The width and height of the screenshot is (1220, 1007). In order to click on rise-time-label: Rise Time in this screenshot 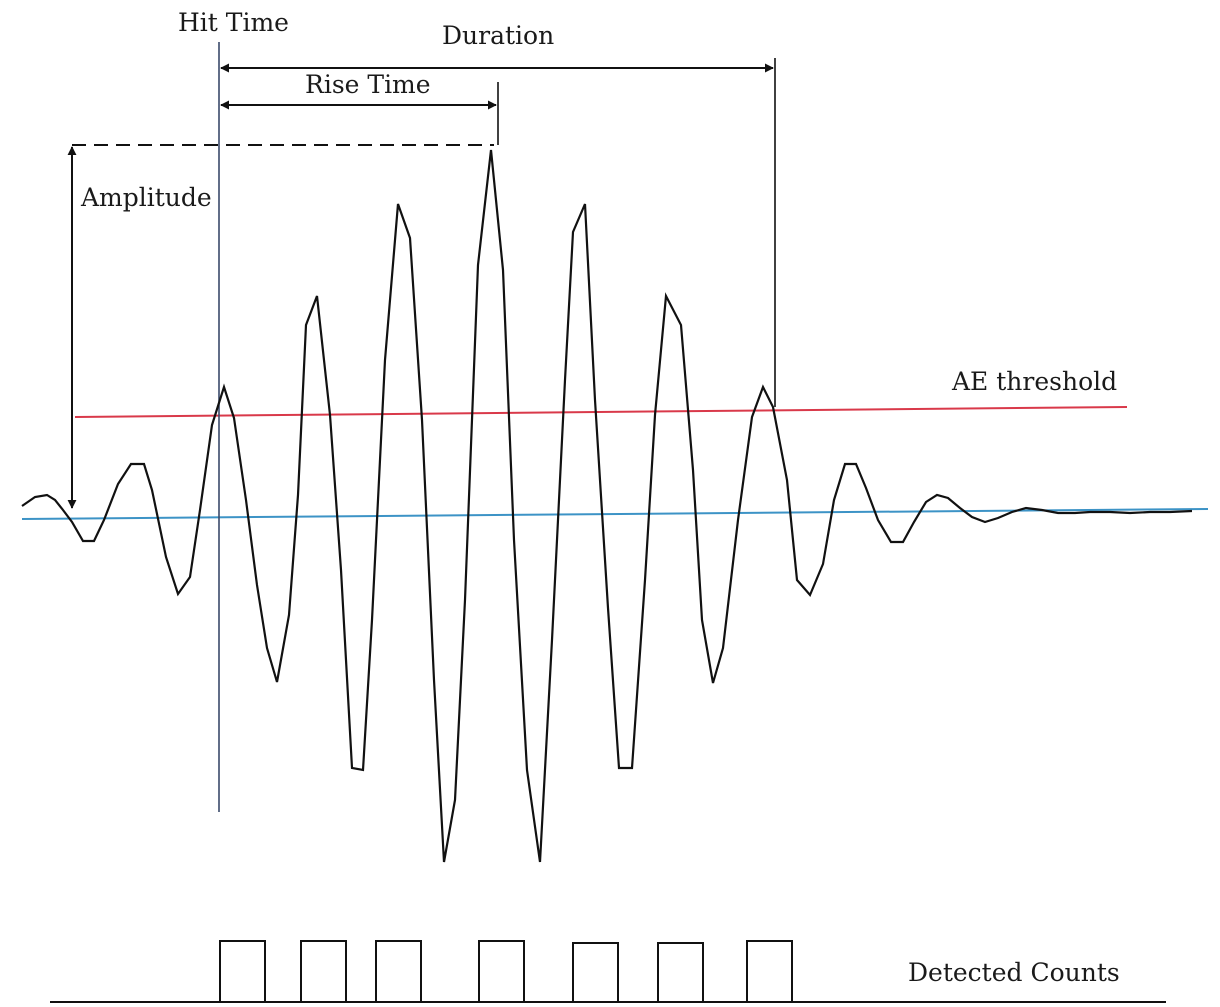, I will do `click(368, 84)`.